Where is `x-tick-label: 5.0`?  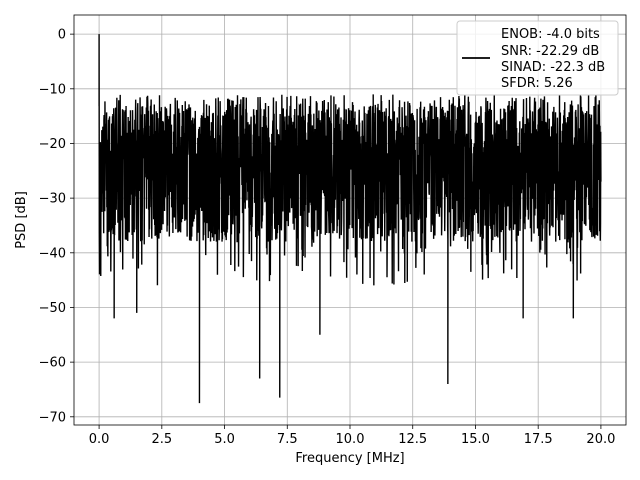
x-tick-label: 5.0 is located at coordinates (224, 439).